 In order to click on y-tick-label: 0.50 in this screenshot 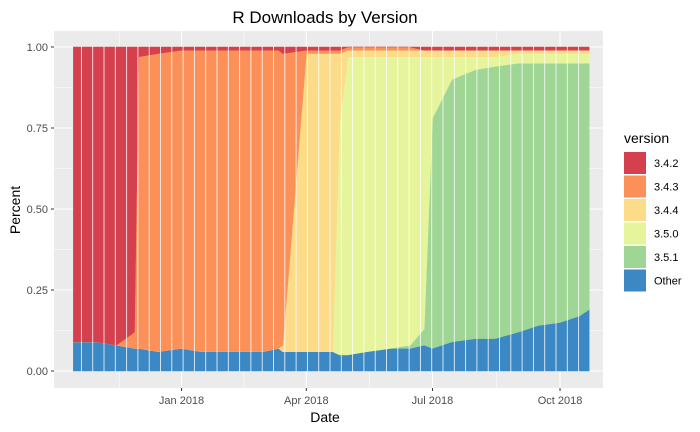, I will do `click(37, 210)`.